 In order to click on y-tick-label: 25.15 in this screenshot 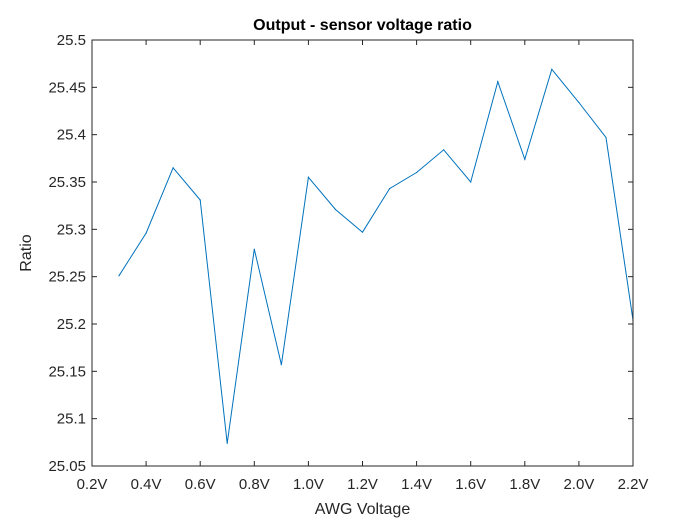, I will do `click(67, 371)`.